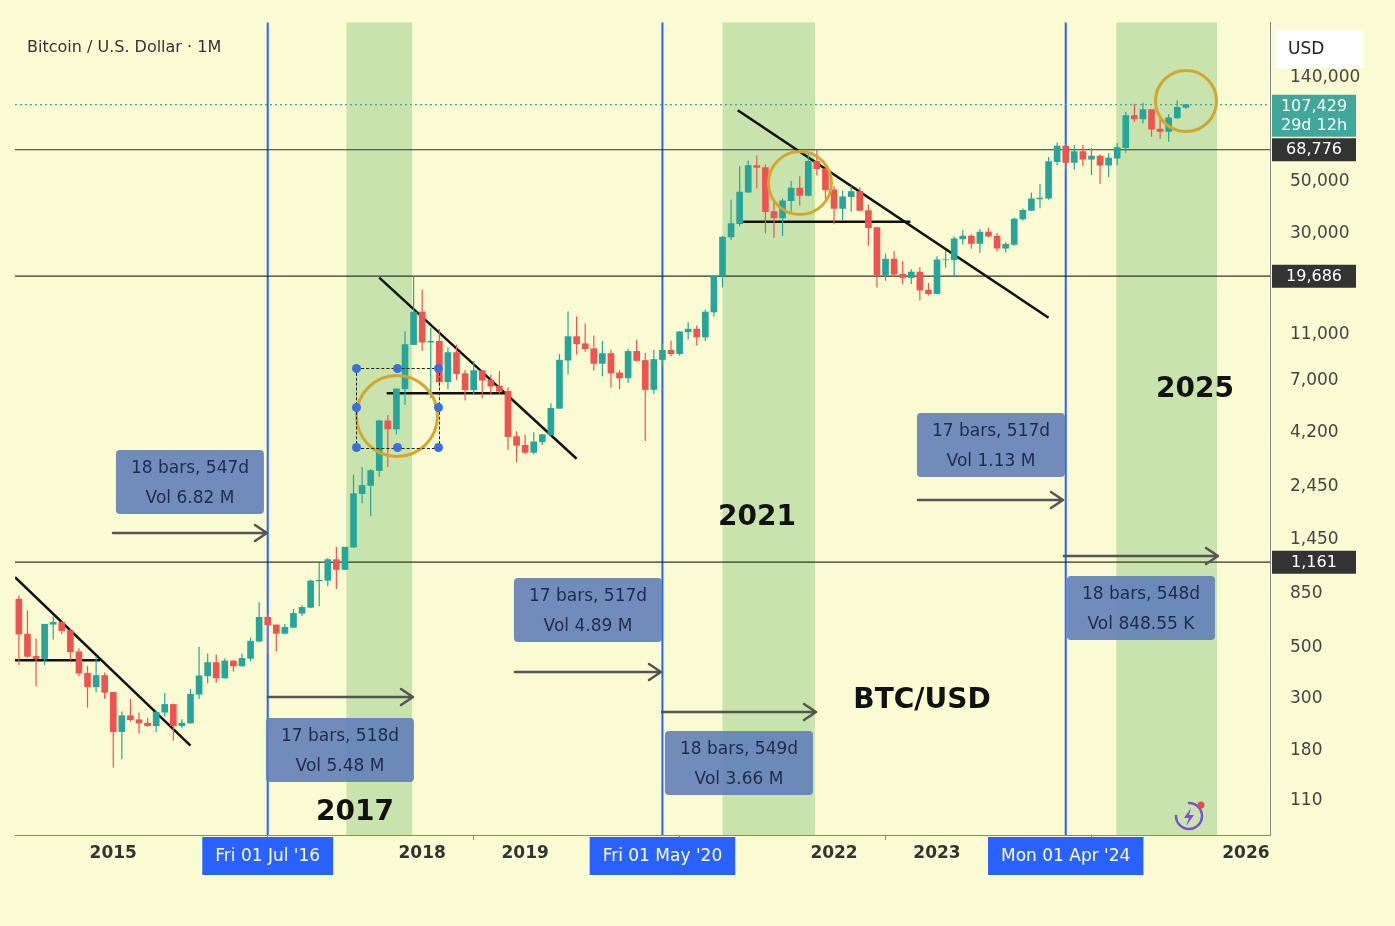  Describe the element at coordinates (525, 851) in the screenshot. I see `x-tick-label: 2019` at that location.